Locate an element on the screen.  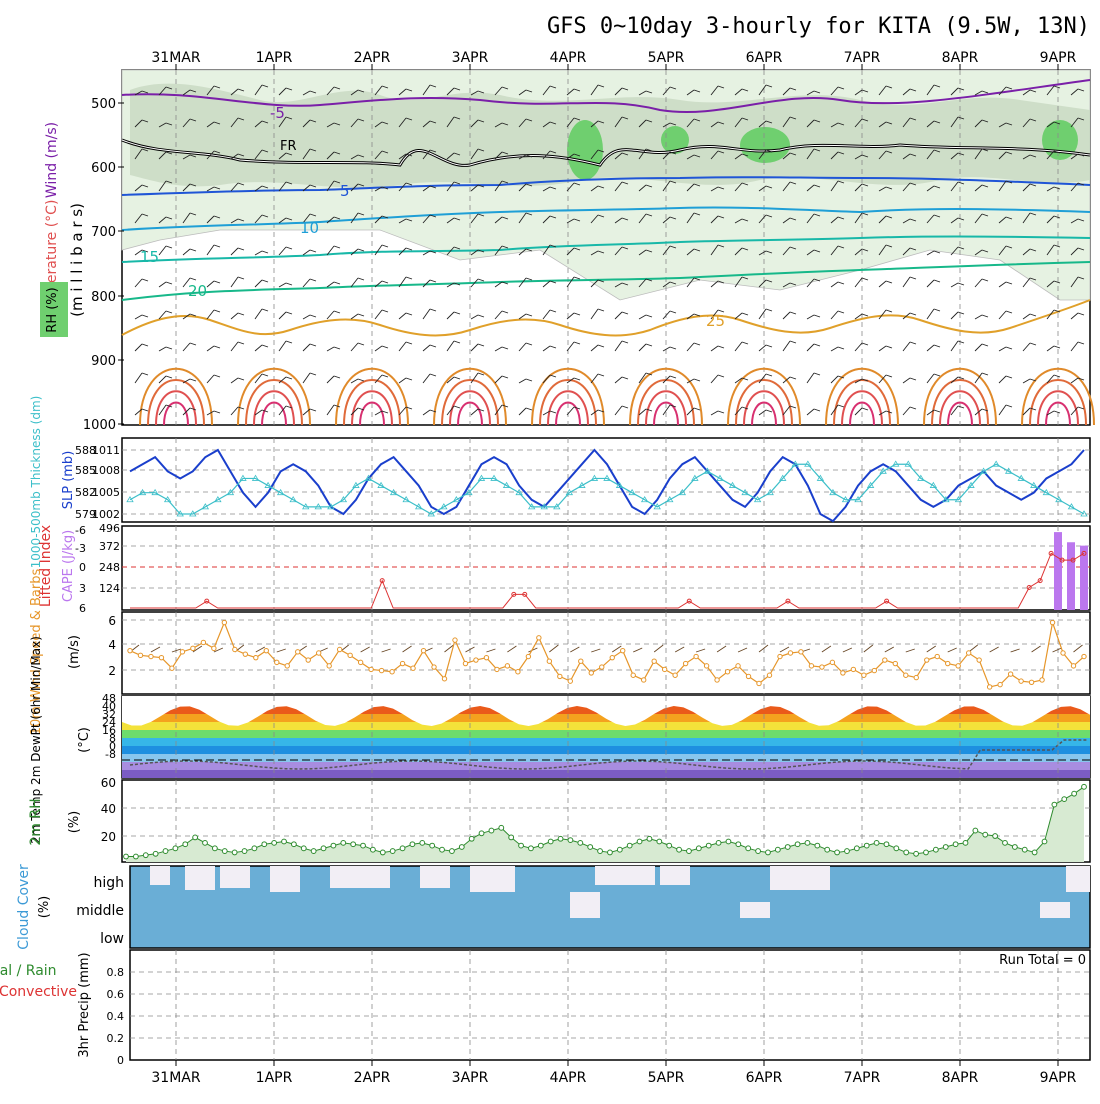
dewpoint-line is located at coordinates (608, 754).